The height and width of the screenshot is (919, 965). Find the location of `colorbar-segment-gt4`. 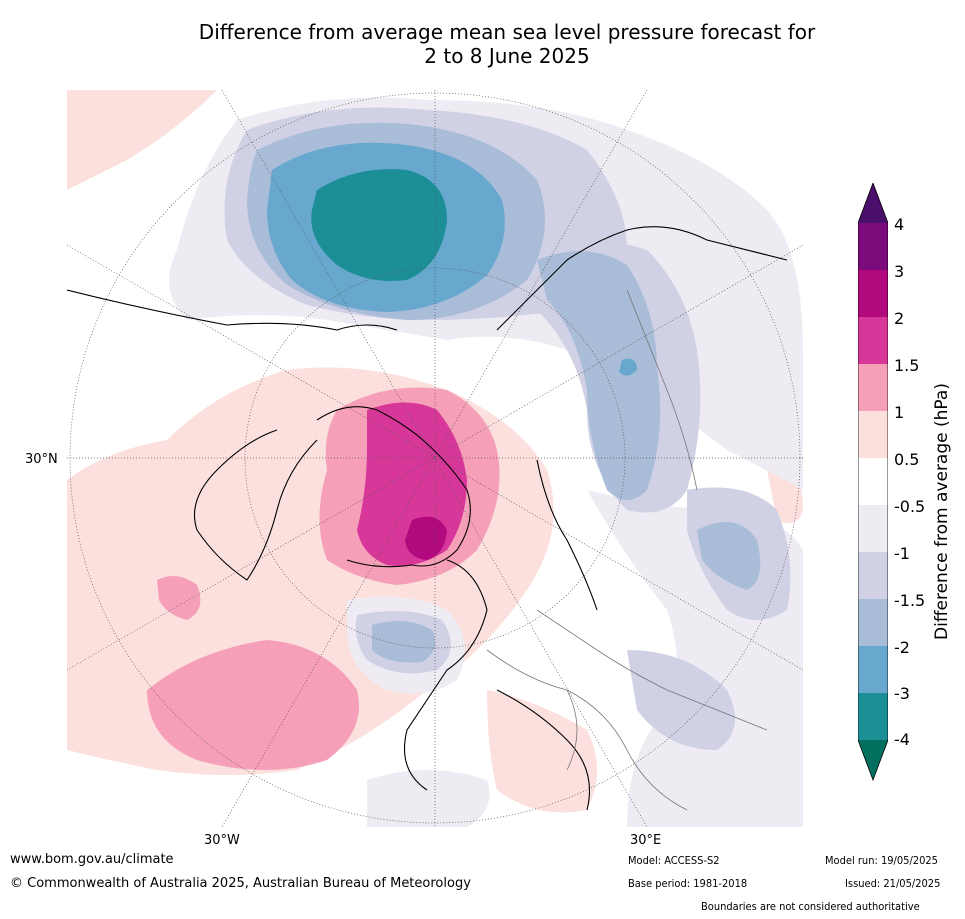

colorbar-segment-gt4 is located at coordinates (873, 203).